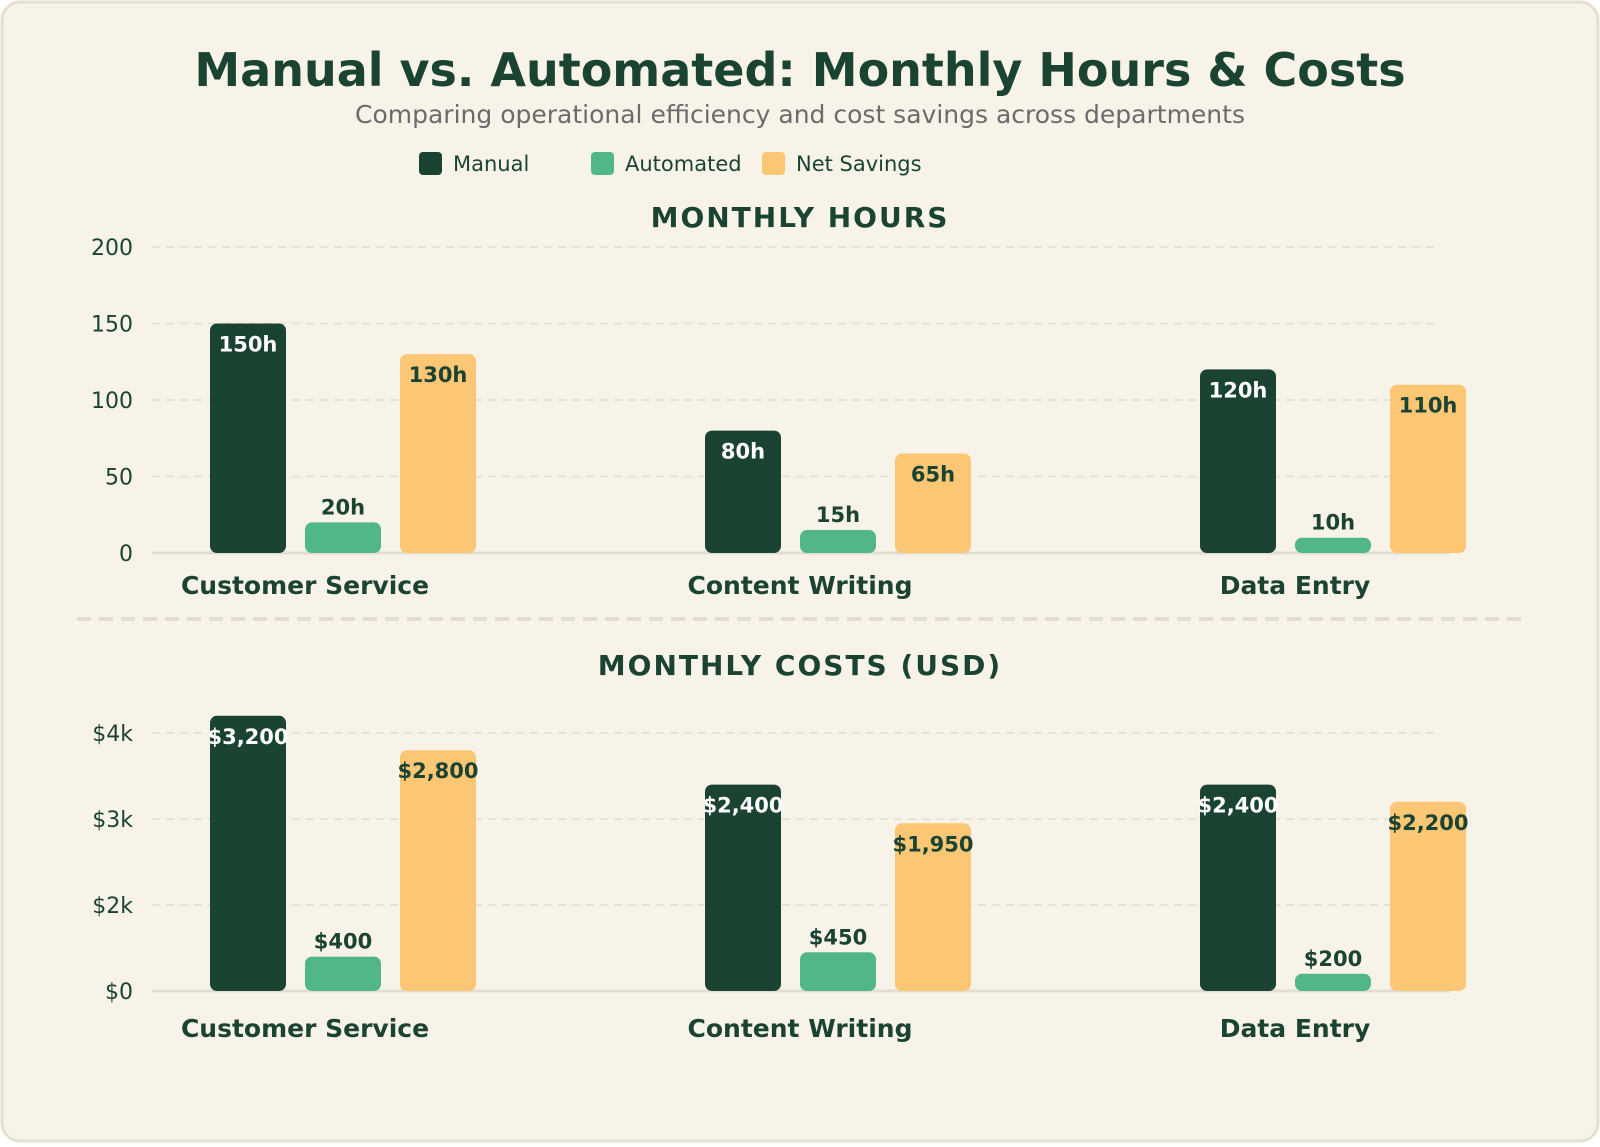 Image resolution: width=1600 pixels, height=1147 pixels. I want to click on series-automated: 20h 15h 10h, so click(838, 524).